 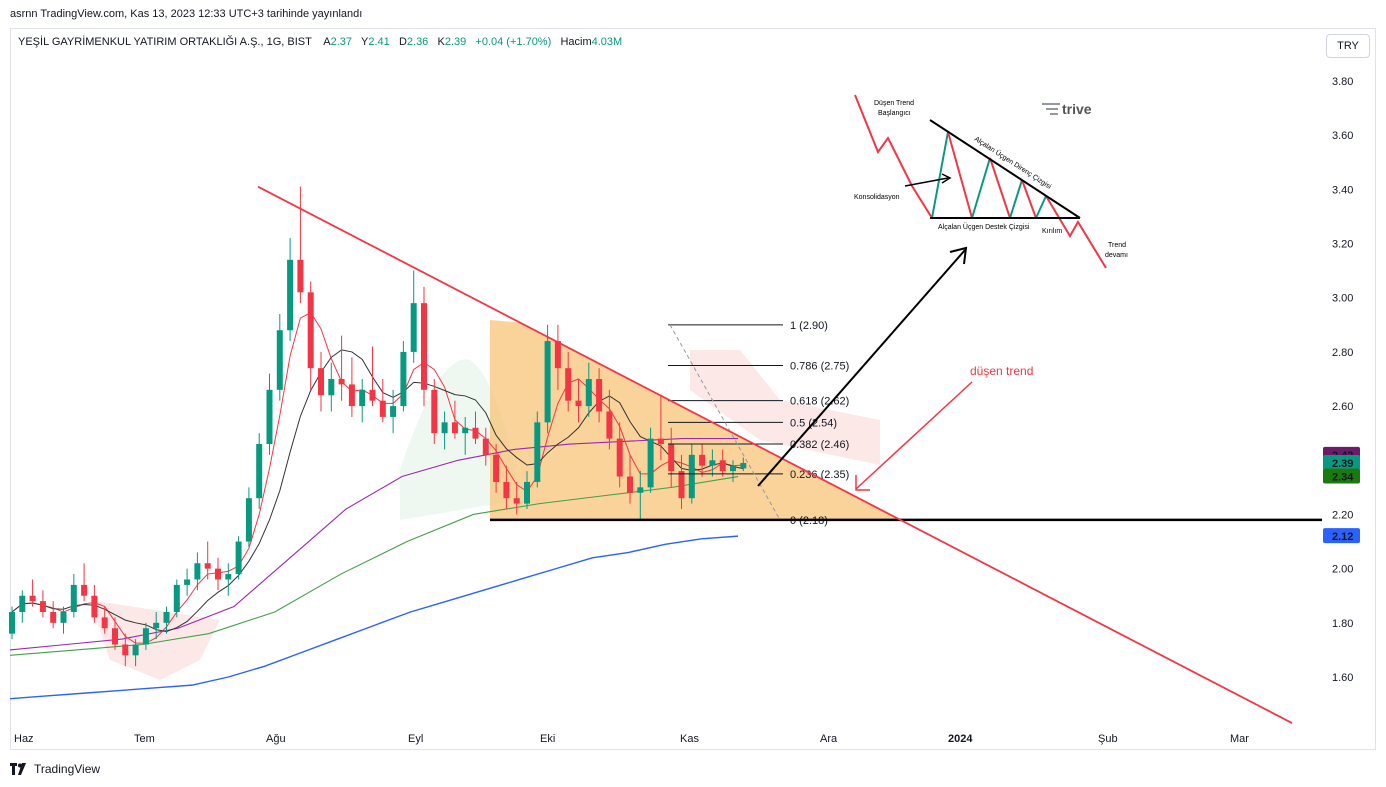 I want to click on diagram-consolidation-arrow-head, so click(x=946, y=178).